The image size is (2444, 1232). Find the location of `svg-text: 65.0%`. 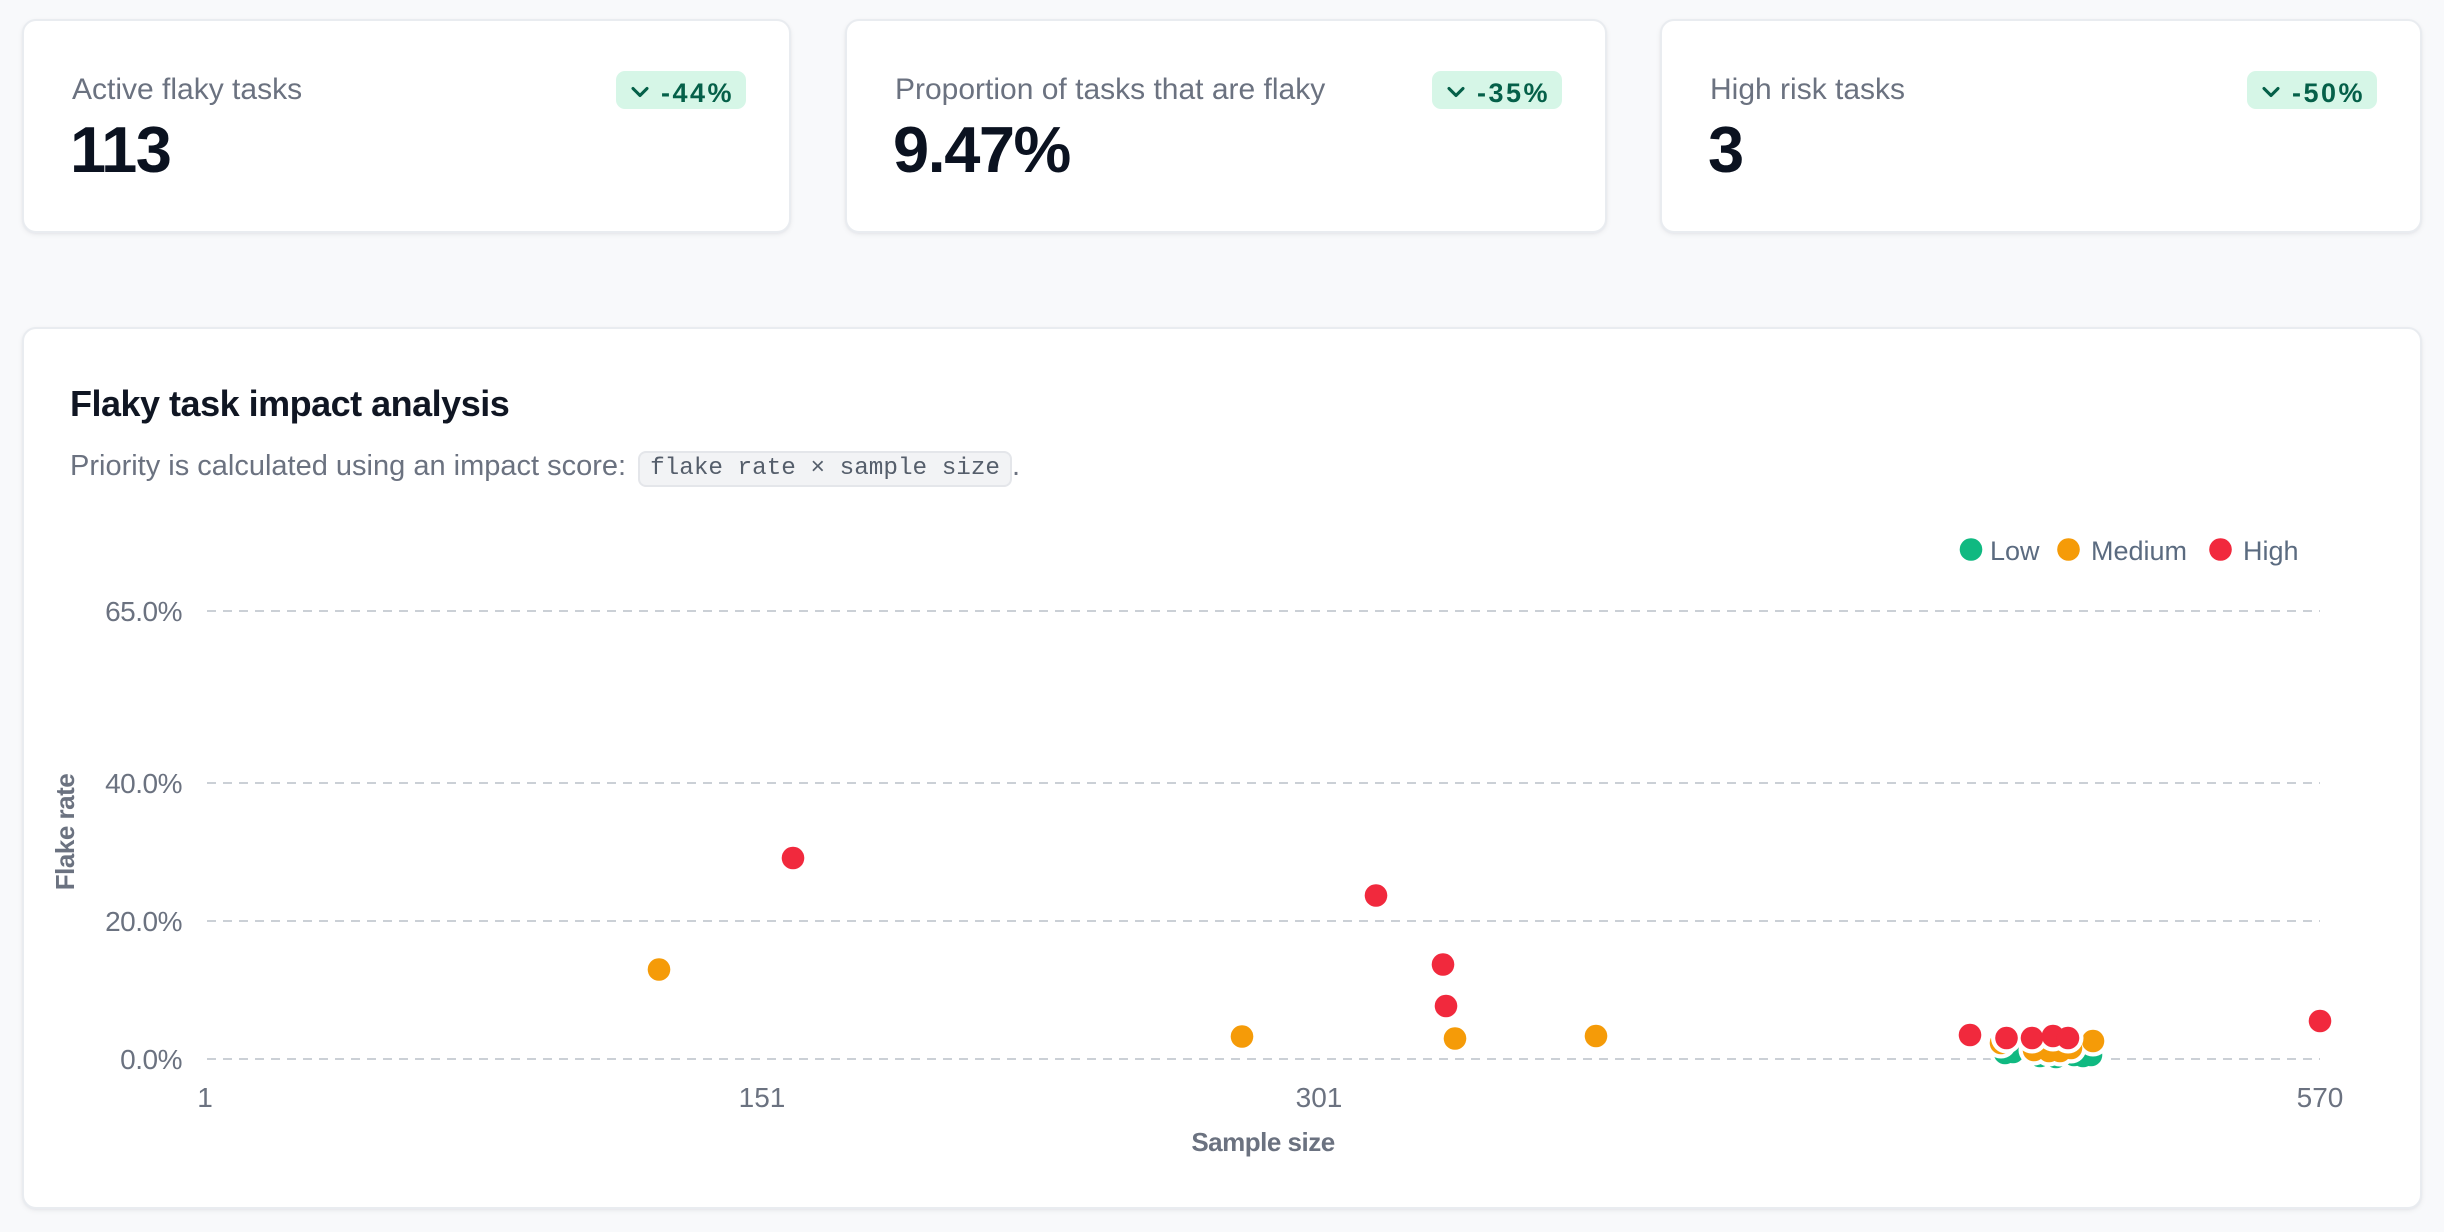

svg-text: 65.0% is located at coordinates (143, 611).